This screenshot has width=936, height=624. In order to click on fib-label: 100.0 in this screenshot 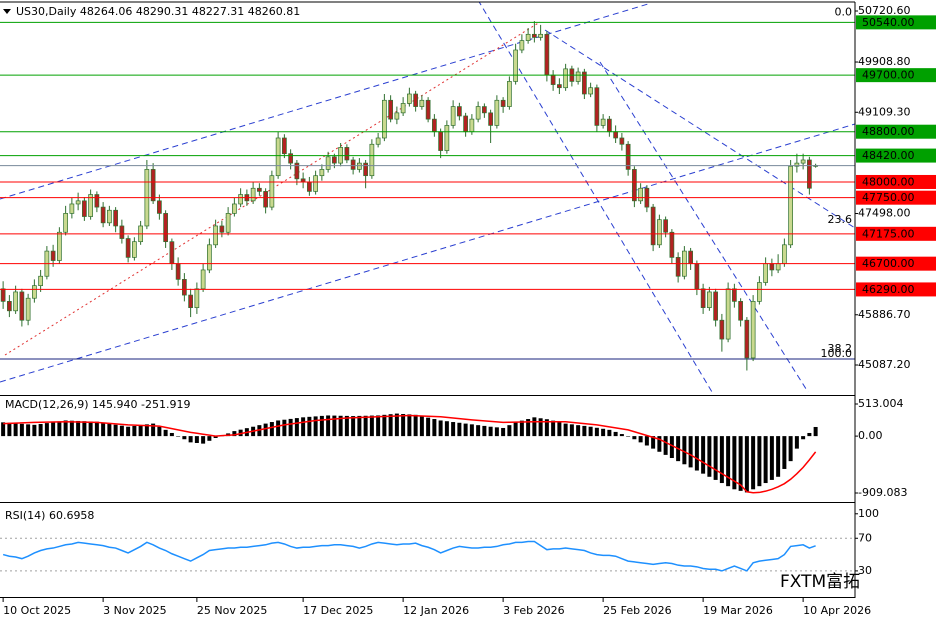, I will do `click(837, 353)`.